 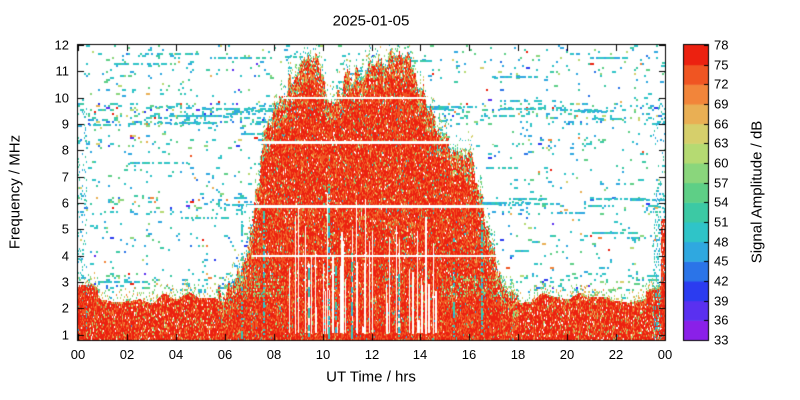 I want to click on colorbar-tick-label: 42, so click(x=721, y=281).